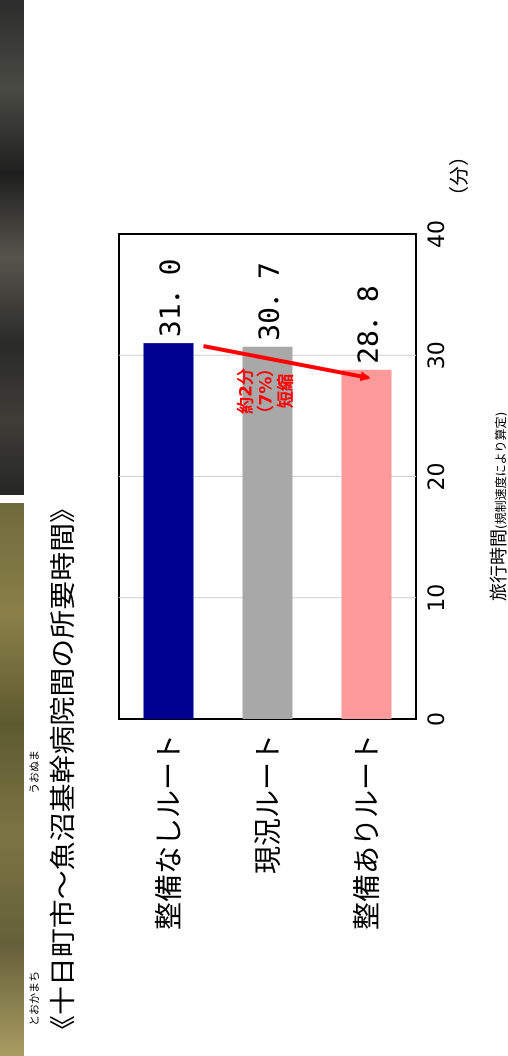 The image size is (508, 1056). What do you see at coordinates (34, 772) in the screenshot?
I see `title-ruby-right: うおぬま` at bounding box center [34, 772].